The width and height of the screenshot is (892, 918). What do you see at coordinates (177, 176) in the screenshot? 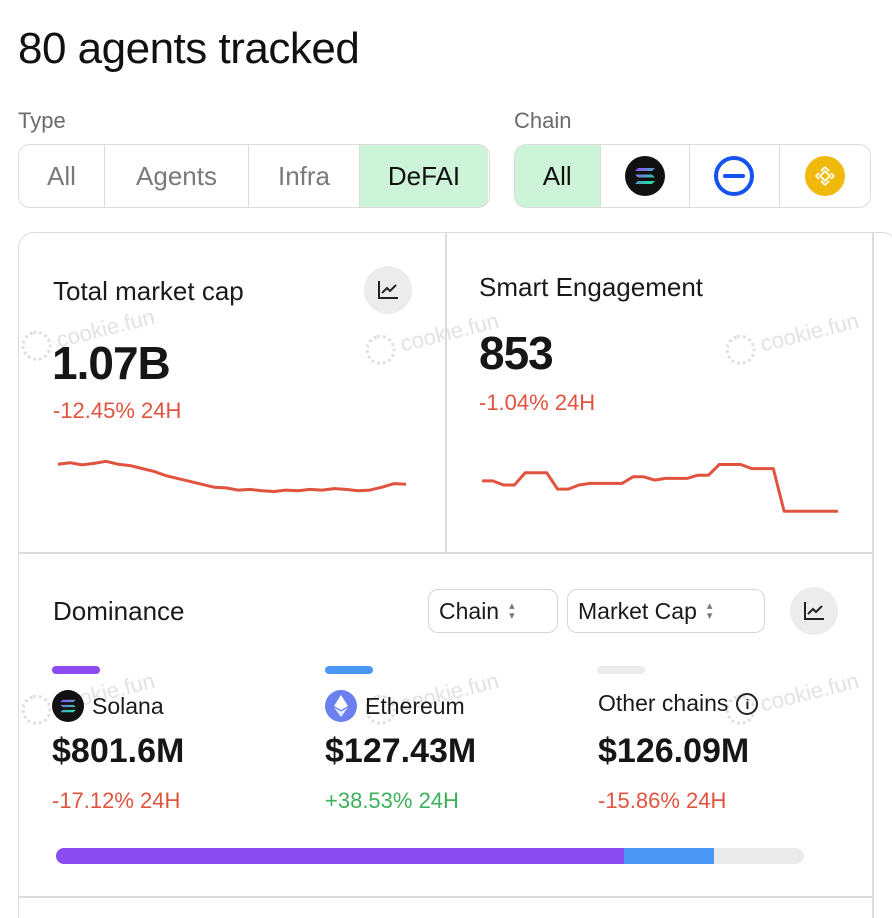
I see `type-option-agents: Agents` at bounding box center [177, 176].